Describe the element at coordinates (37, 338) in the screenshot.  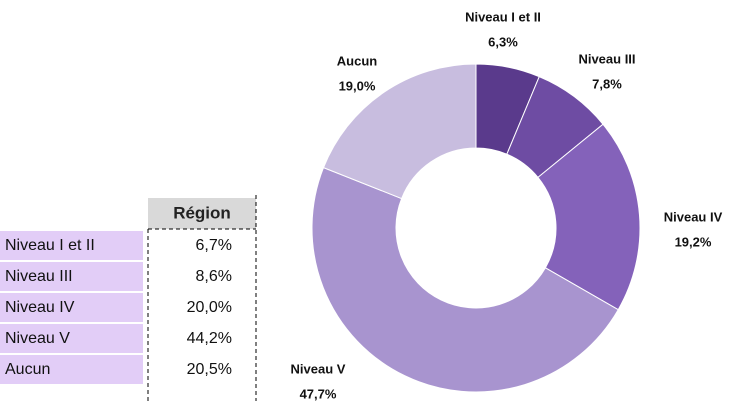
I see `row-label: Niveau V` at that location.